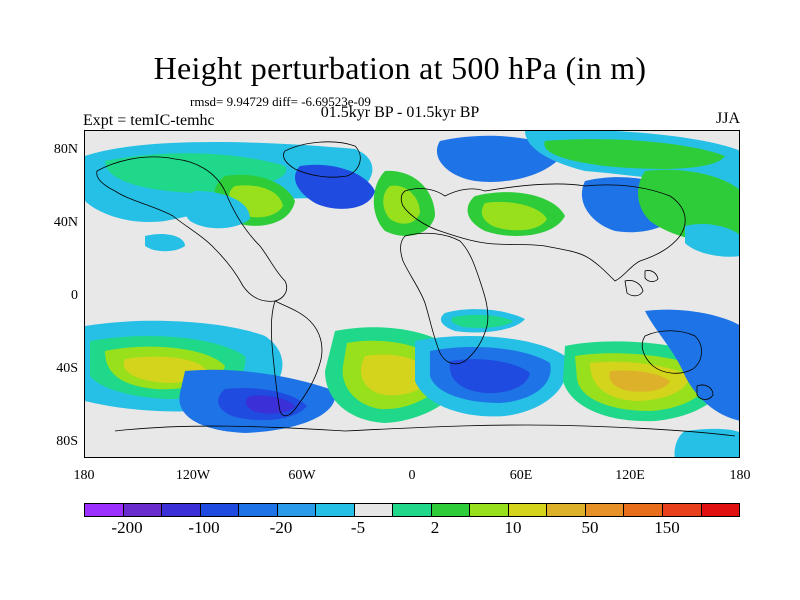 This screenshot has height=600, width=800. I want to click on x-tick-60w: 60W, so click(302, 475).